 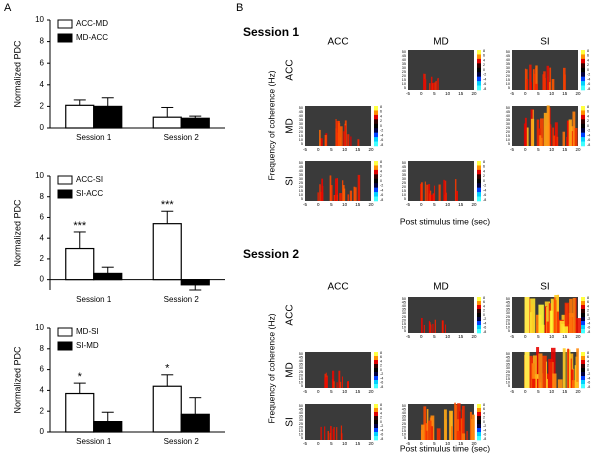 What do you see at coordinates (337, 42) in the screenshot?
I see `column-label: ACC` at bounding box center [337, 42].